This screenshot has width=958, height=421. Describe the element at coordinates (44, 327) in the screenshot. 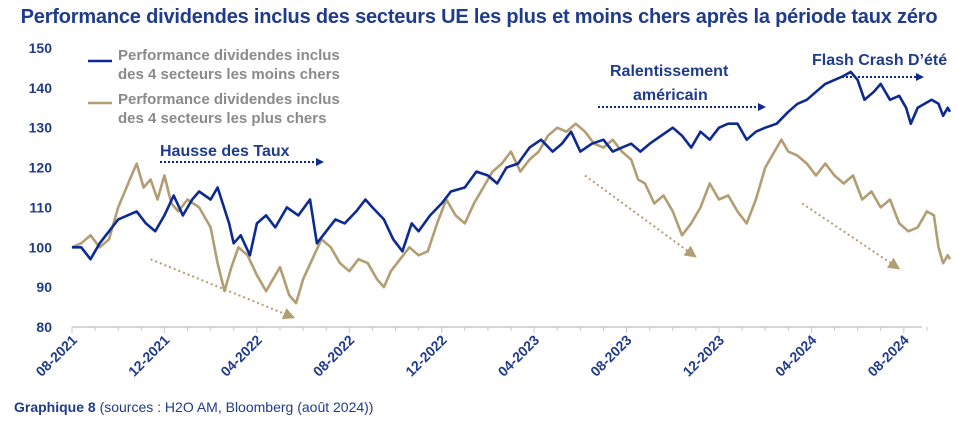

I see `y-tick-label: 80` at that location.